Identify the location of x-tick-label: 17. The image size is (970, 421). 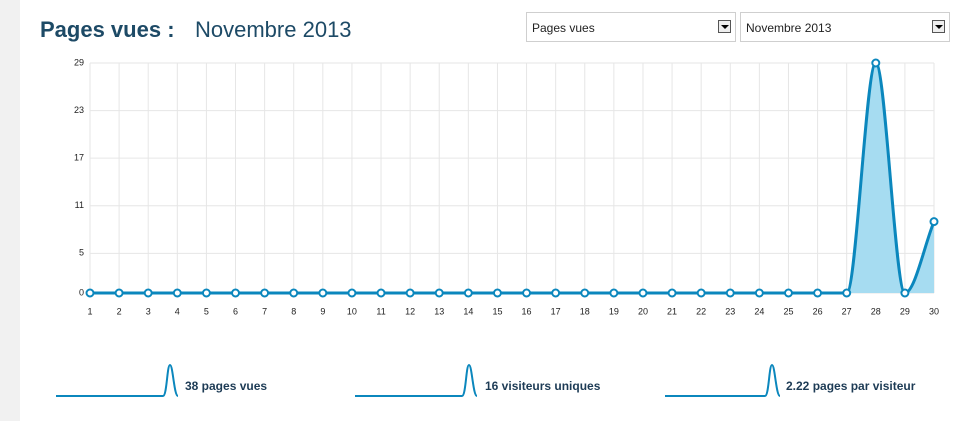
(556, 311).